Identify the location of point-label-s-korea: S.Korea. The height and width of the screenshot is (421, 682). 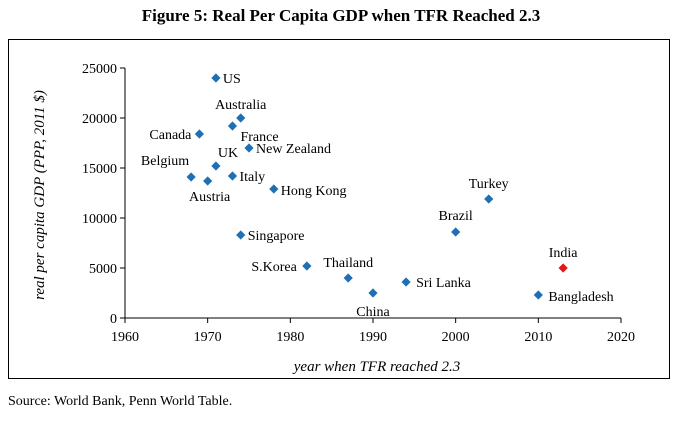
(274, 267).